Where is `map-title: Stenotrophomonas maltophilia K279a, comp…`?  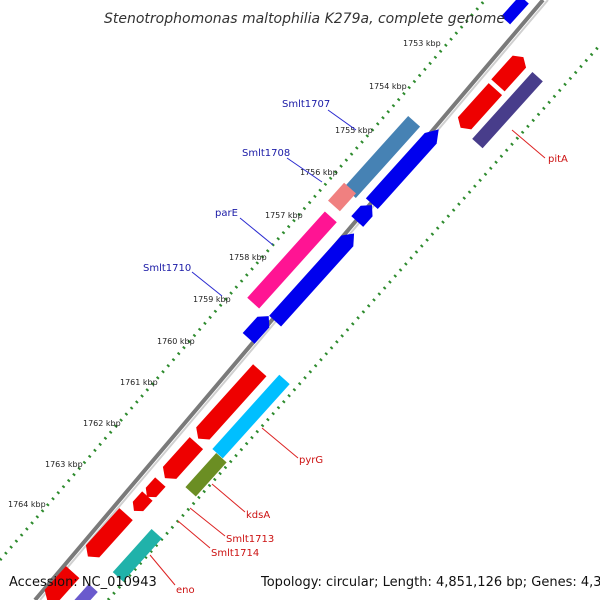 map-title: Stenotrophomonas maltophilia K279a, comp… is located at coordinates (304, 19).